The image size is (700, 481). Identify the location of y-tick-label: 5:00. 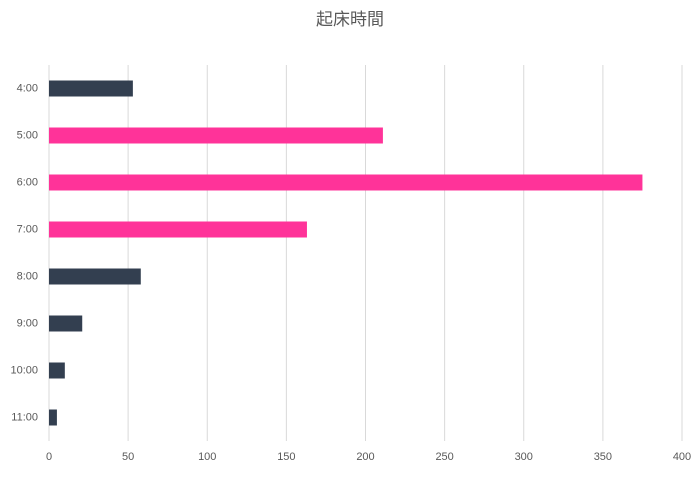
(27, 135).